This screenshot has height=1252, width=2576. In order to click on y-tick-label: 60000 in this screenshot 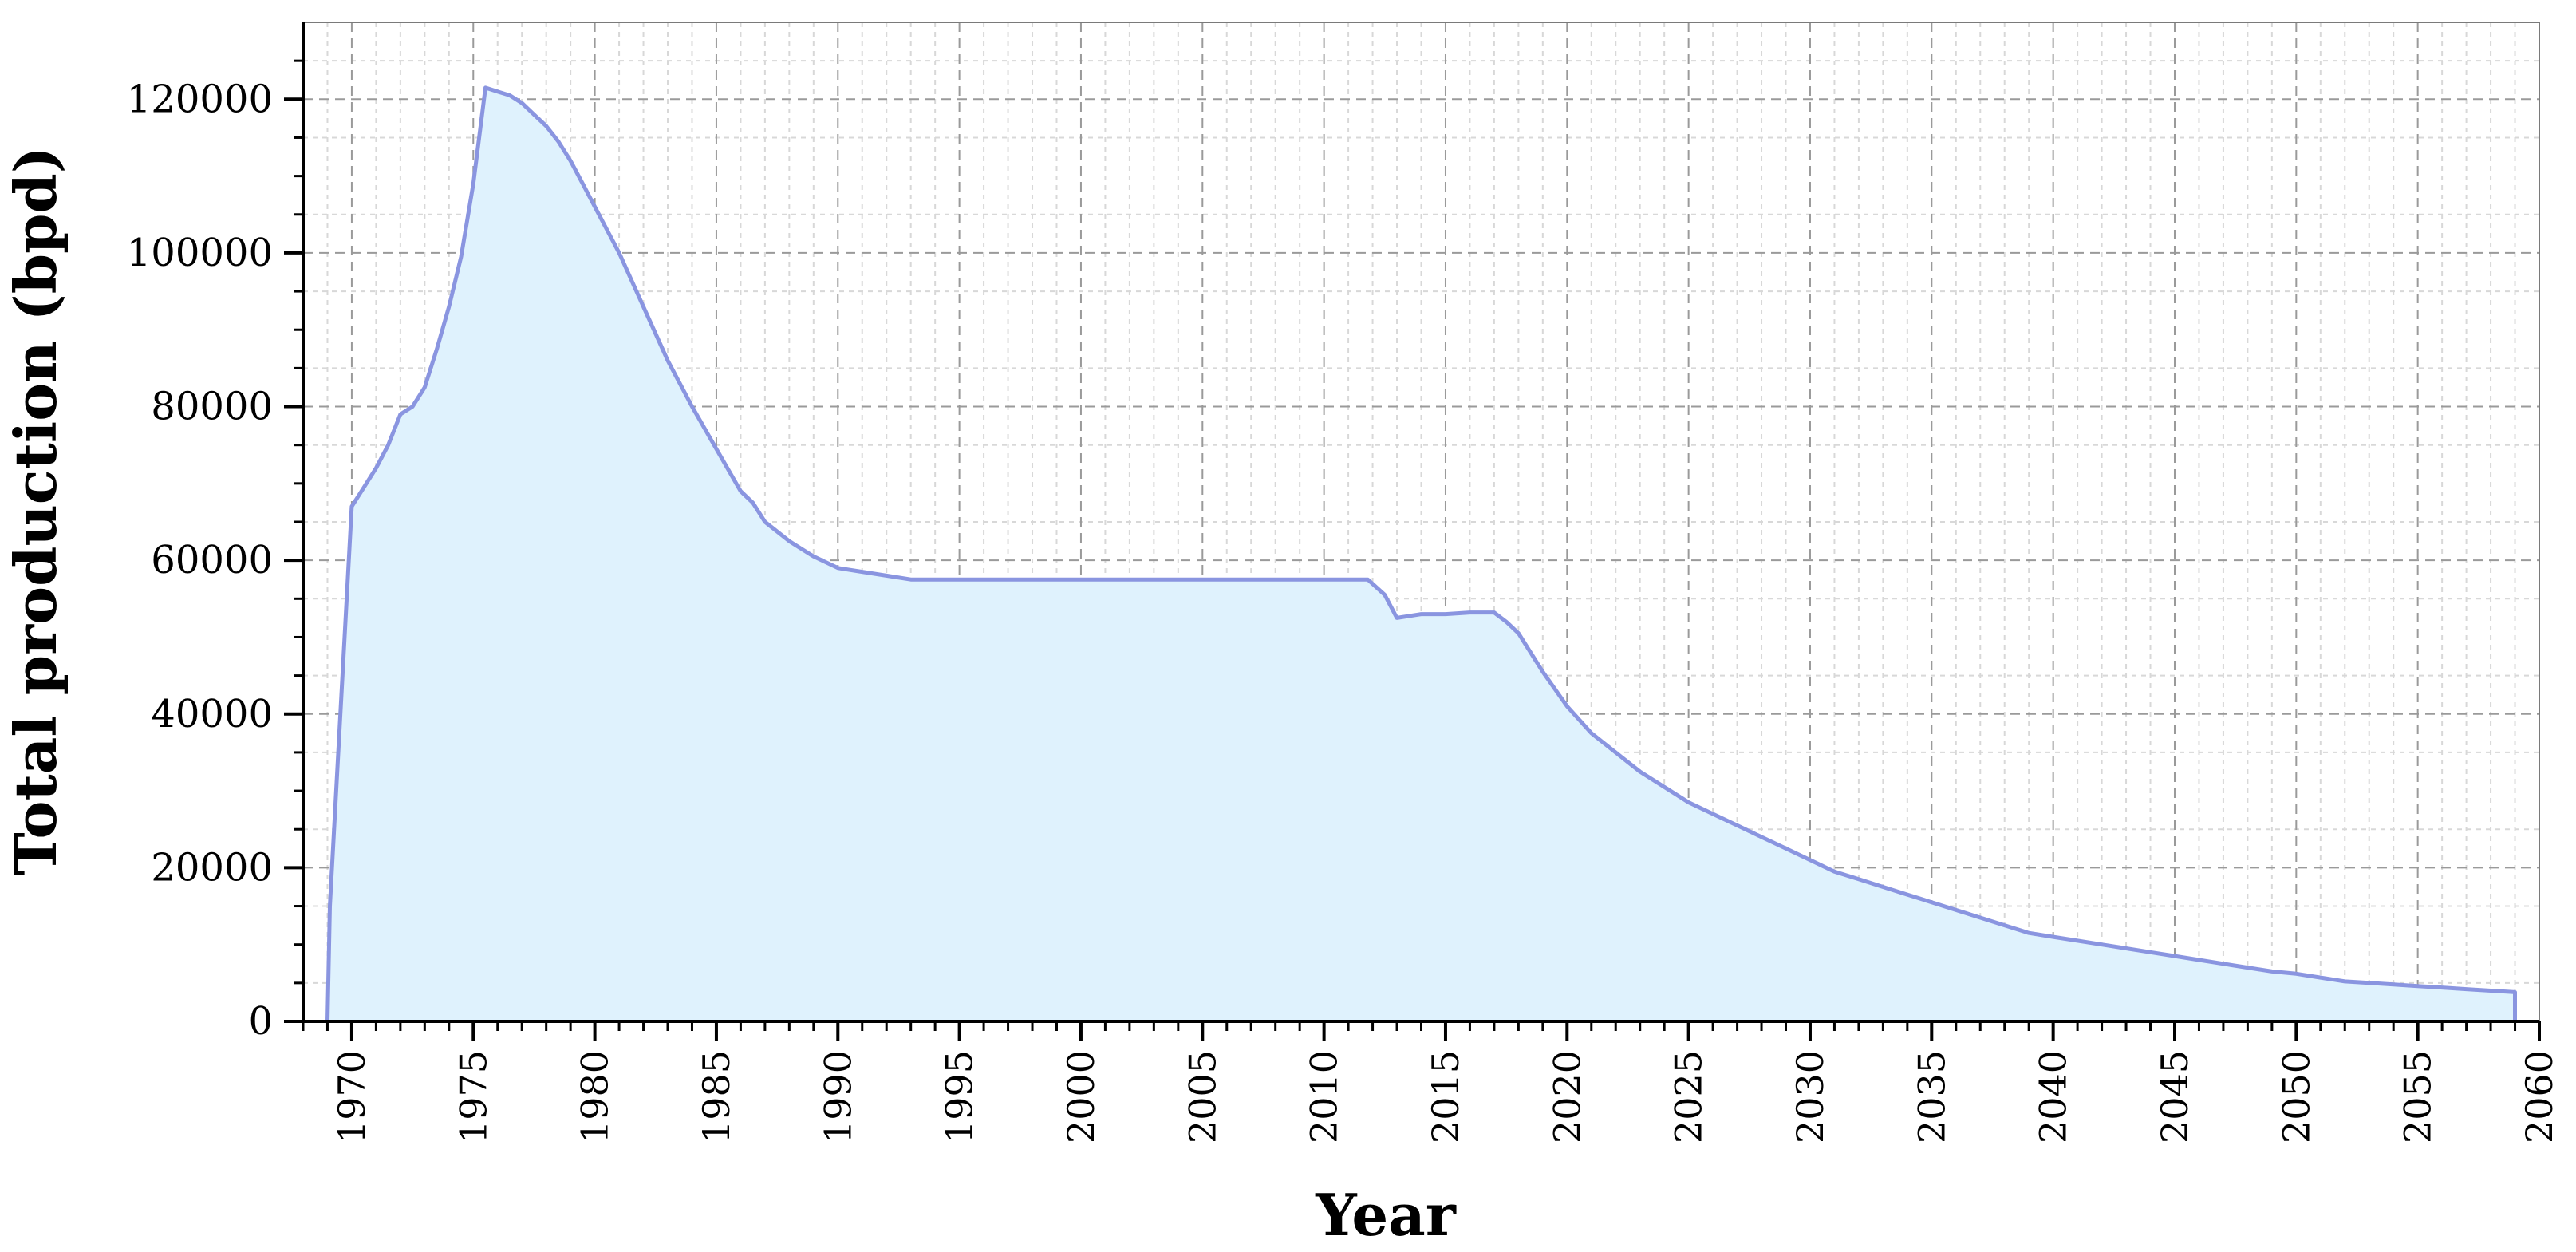, I will do `click(212, 560)`.